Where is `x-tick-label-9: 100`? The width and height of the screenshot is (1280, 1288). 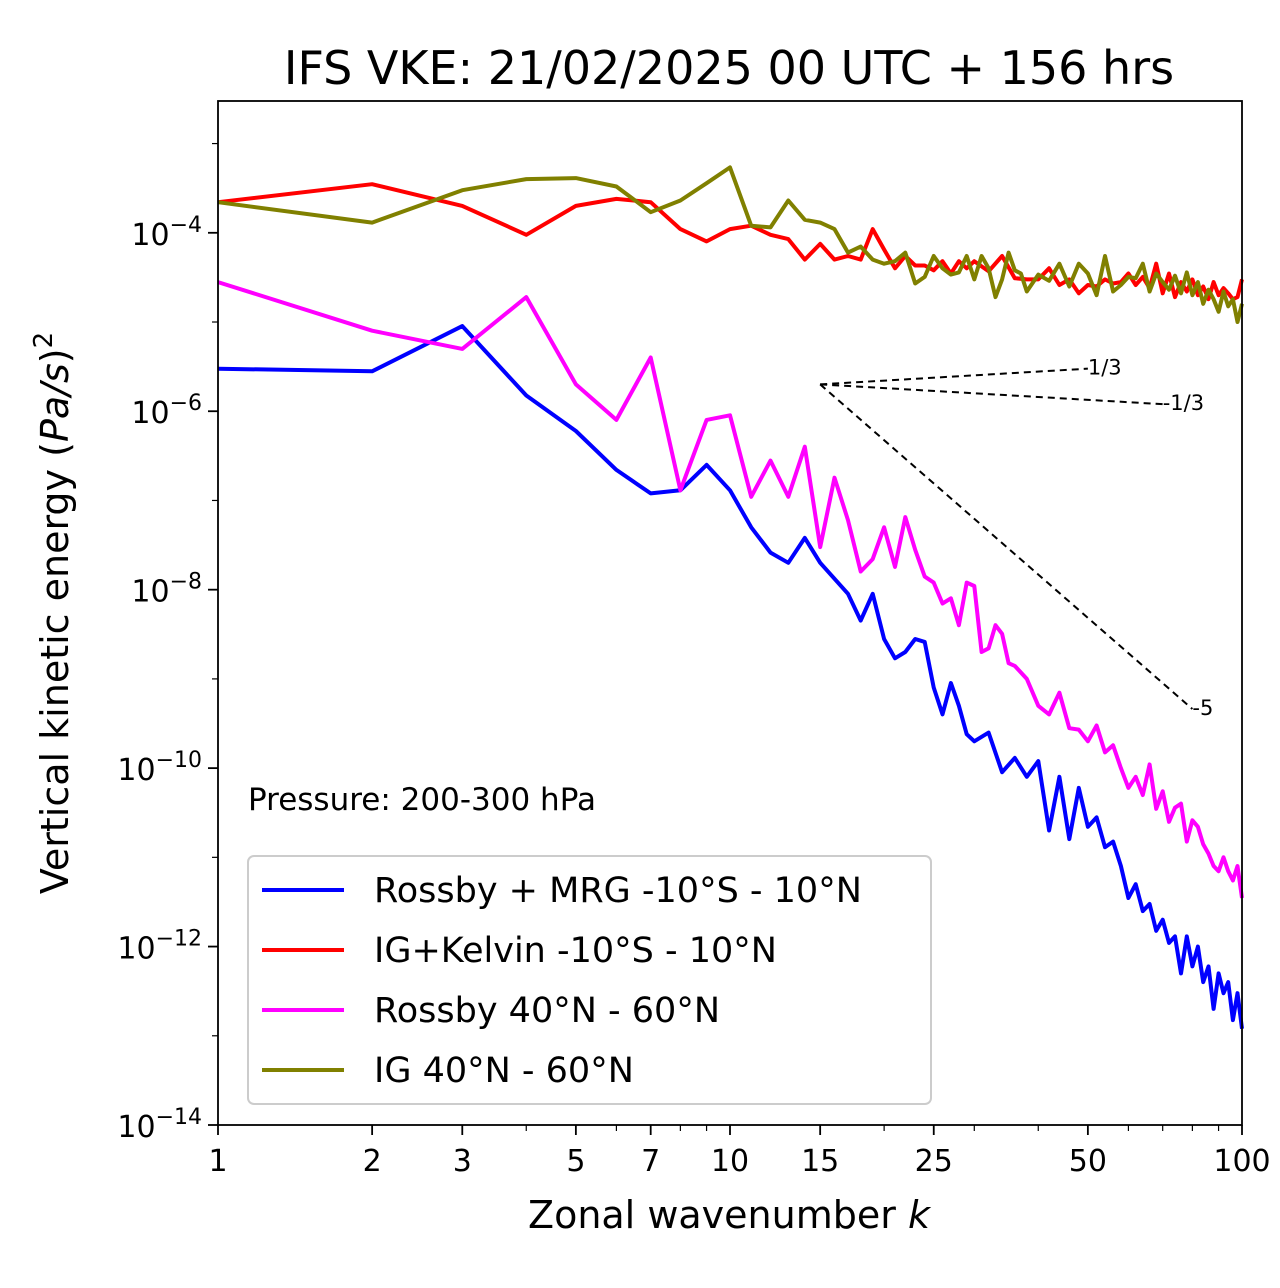 x-tick-label-9: 100 is located at coordinates (1241, 1161).